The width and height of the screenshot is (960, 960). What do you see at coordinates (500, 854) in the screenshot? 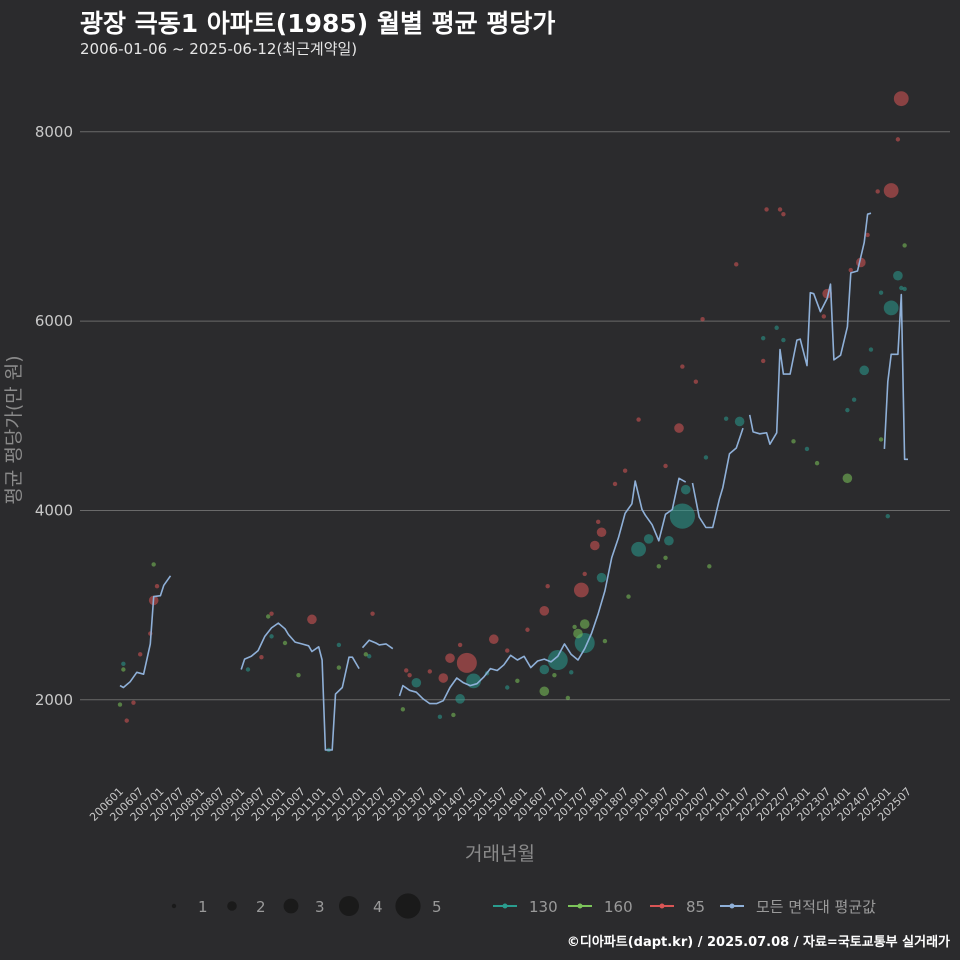
I see `x-axis-label: 거래년월` at bounding box center [500, 854].